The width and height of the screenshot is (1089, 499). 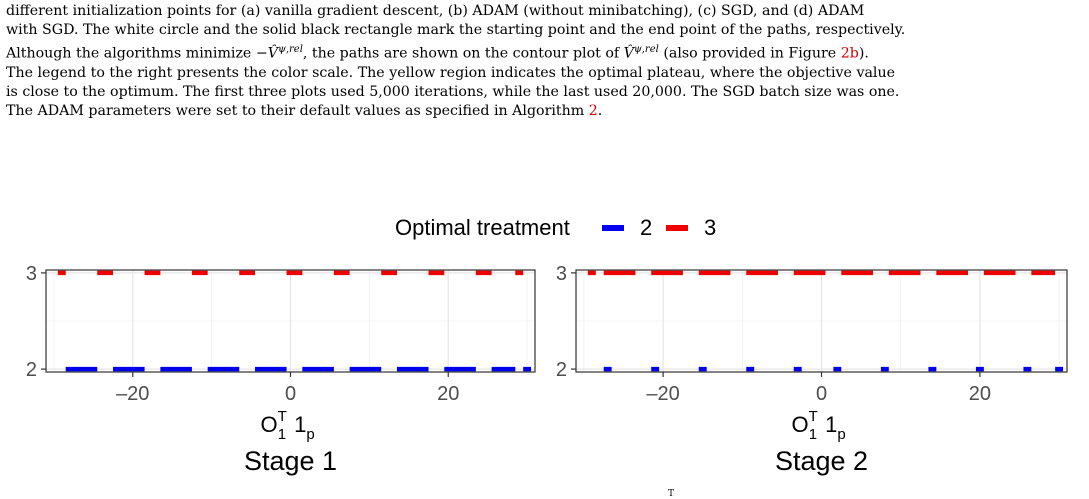 What do you see at coordinates (482, 227) in the screenshot?
I see `legend-title: Optimal treatment` at bounding box center [482, 227].